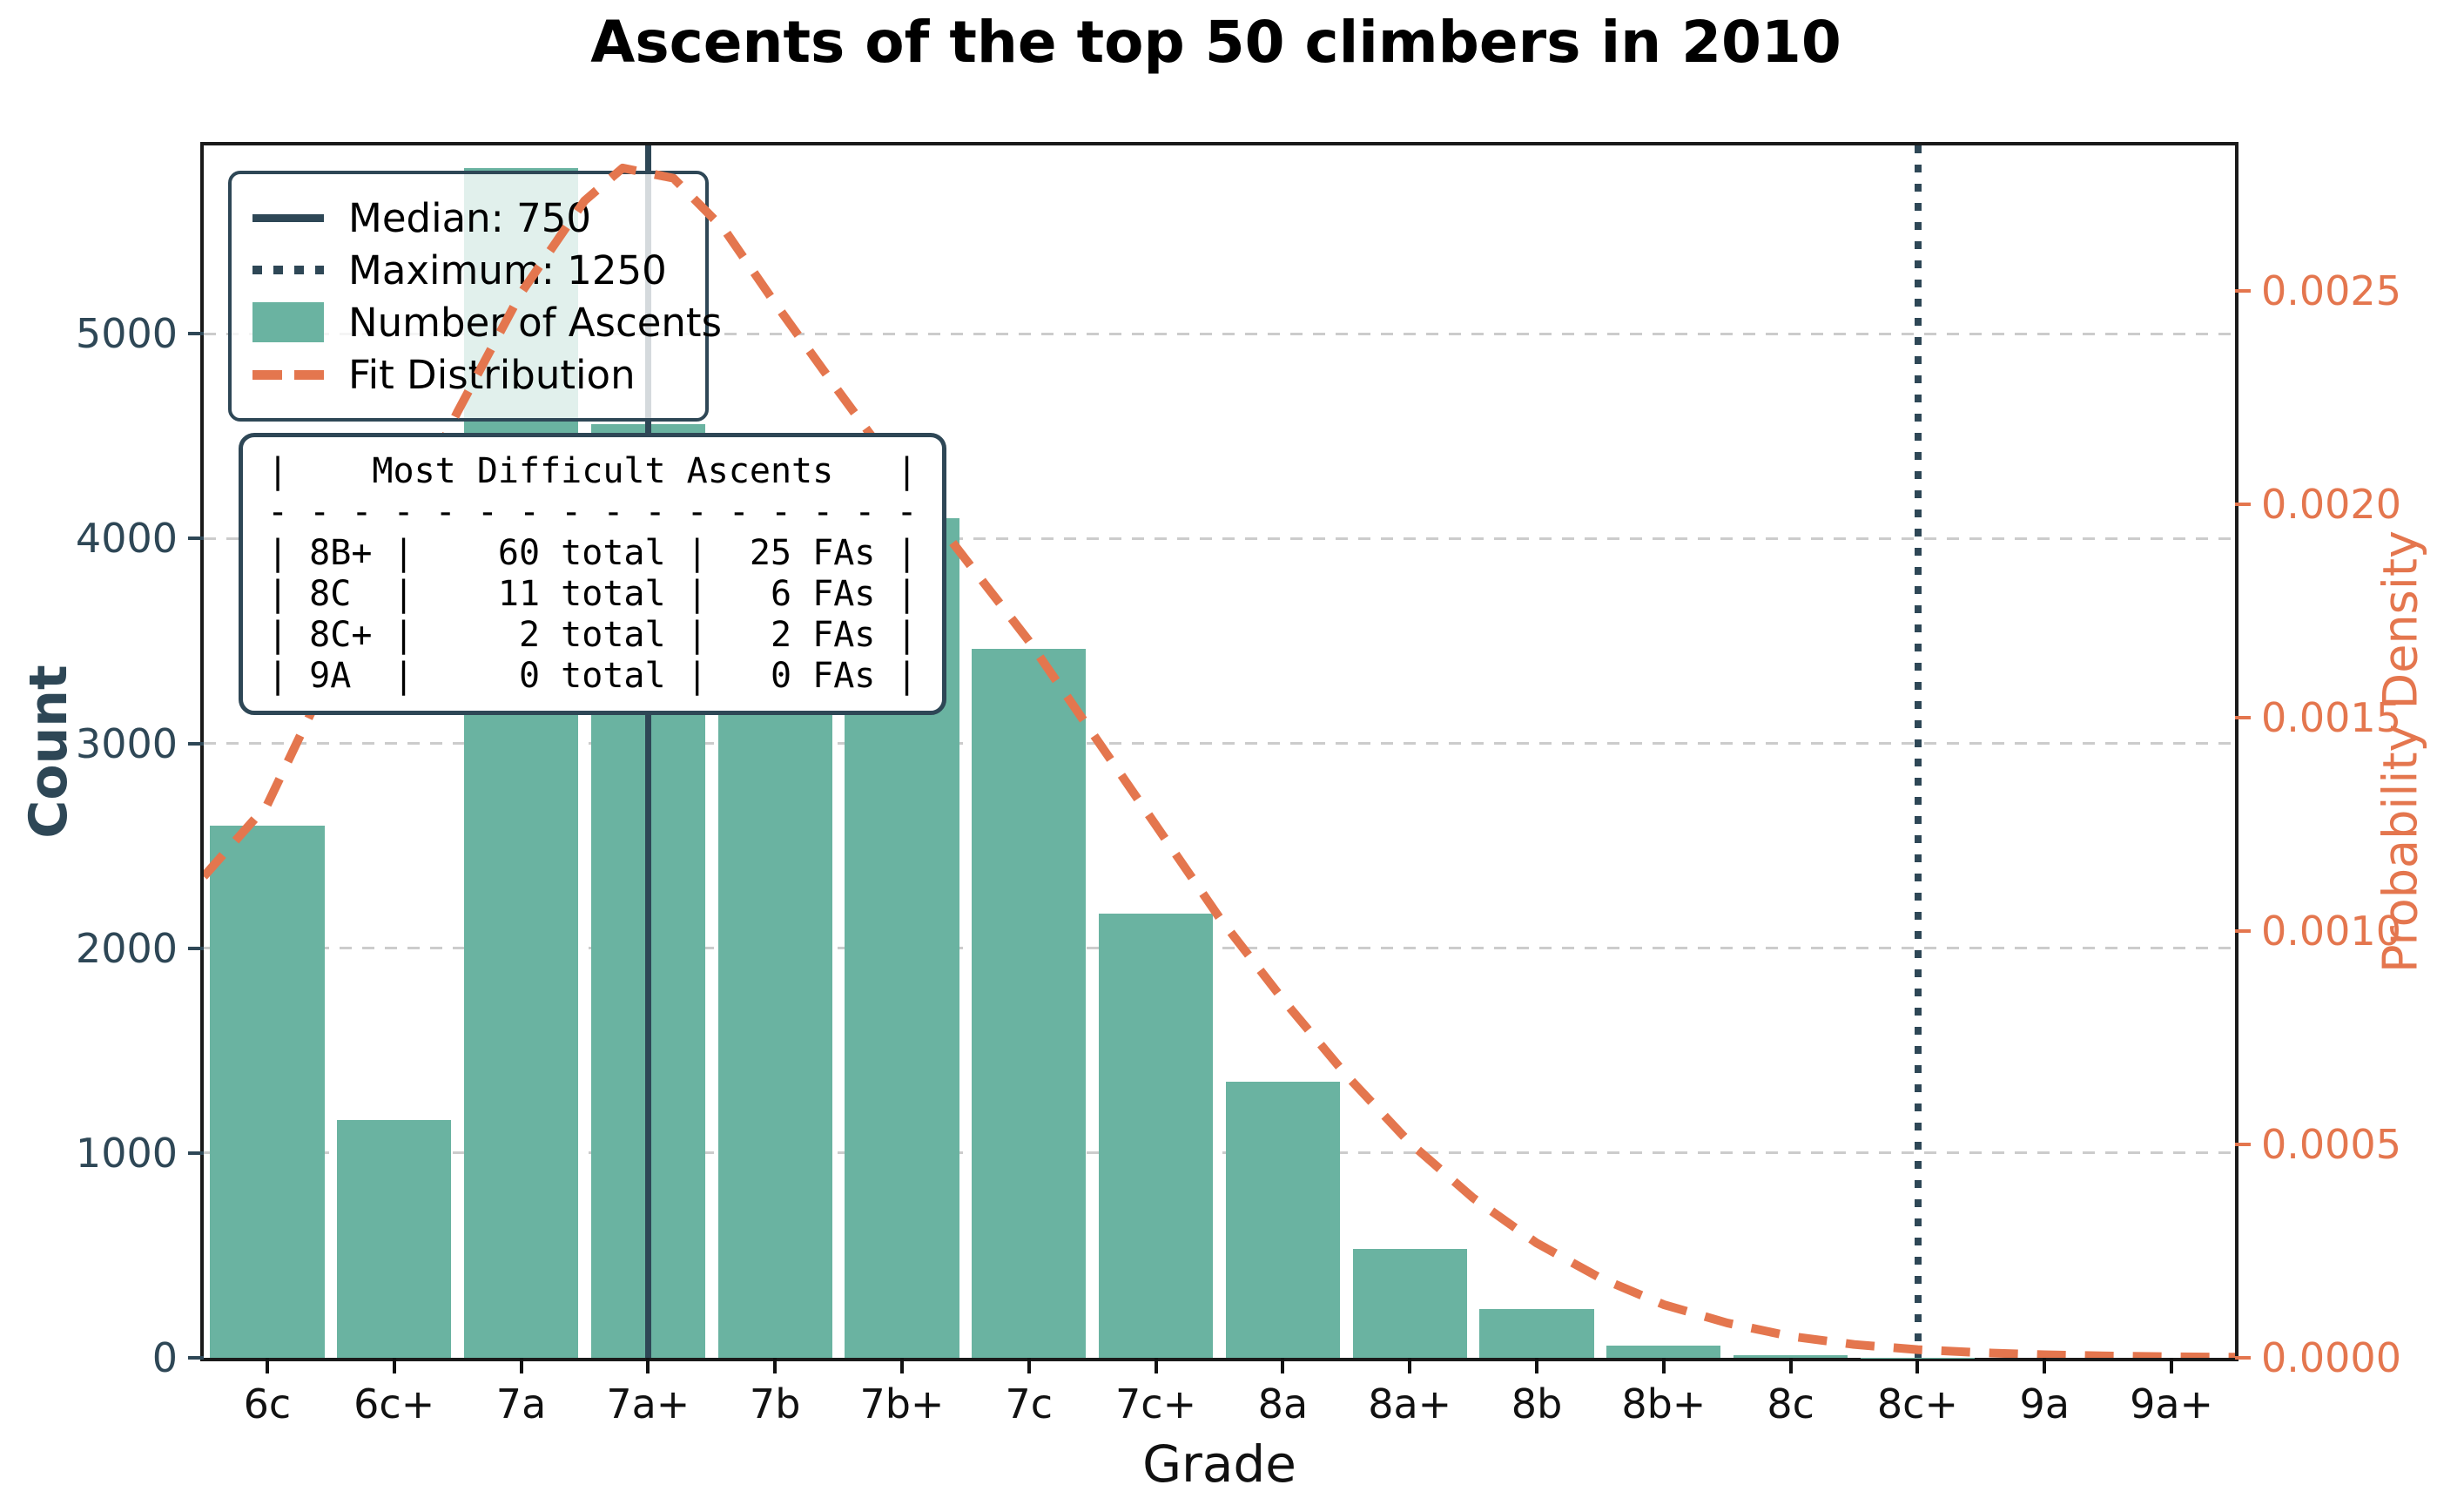 This screenshot has height=1505, width=2464. What do you see at coordinates (2331, 1144) in the screenshot?
I see `ytick-label-right-0.0005: 0.0005` at bounding box center [2331, 1144].